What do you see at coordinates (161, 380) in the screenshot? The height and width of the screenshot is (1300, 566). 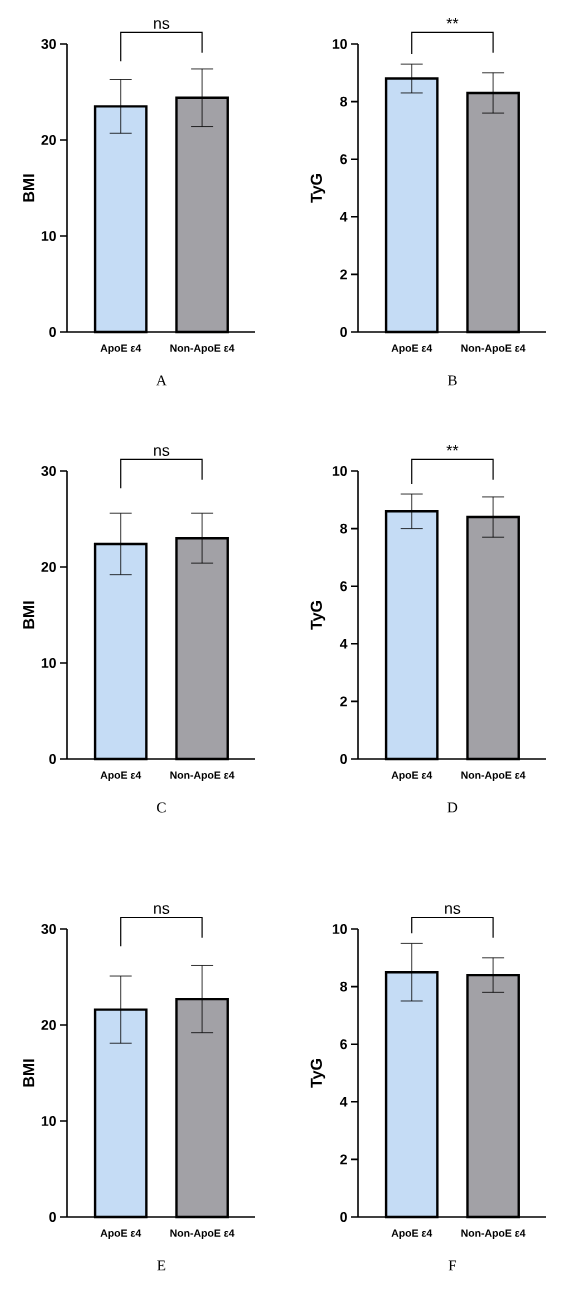 I see `text: A` at bounding box center [161, 380].